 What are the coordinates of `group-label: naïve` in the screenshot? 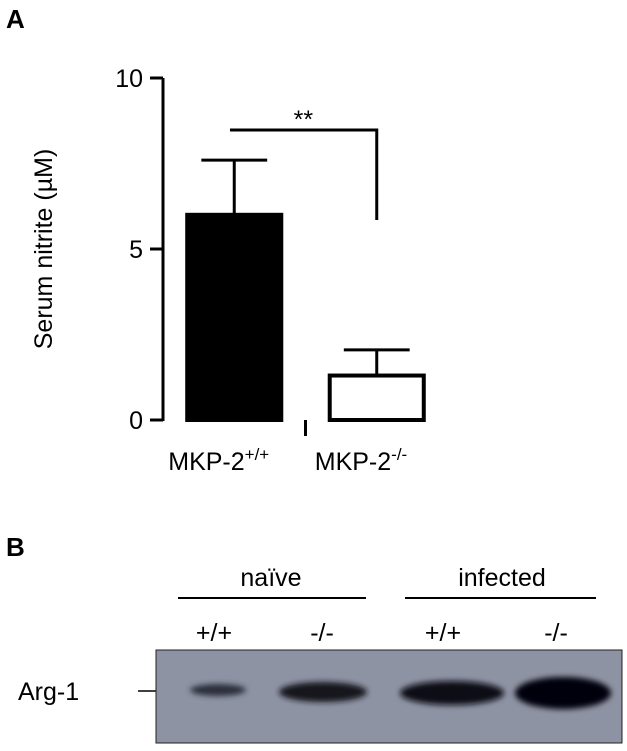 It's located at (270, 578).